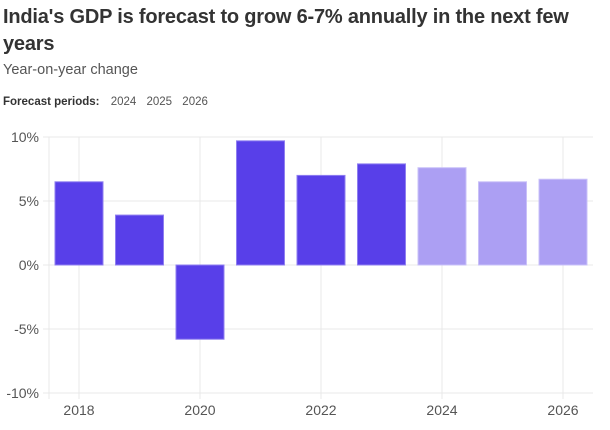  Describe the element at coordinates (123, 102) in the screenshot. I see `forecast-period-2024: 2024` at that location.